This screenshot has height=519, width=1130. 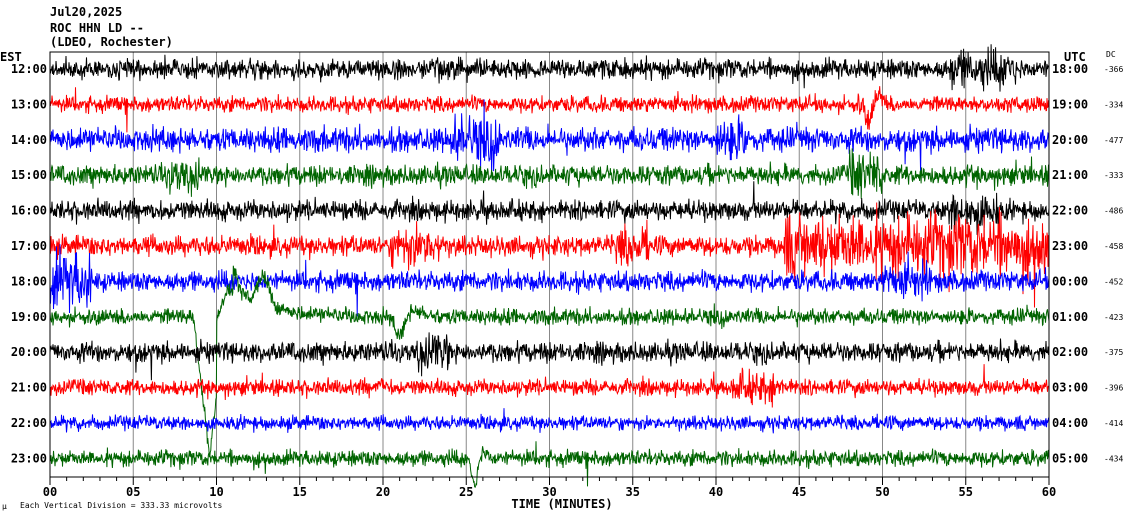 I want to click on est-label: 18:00, so click(x=29, y=281).